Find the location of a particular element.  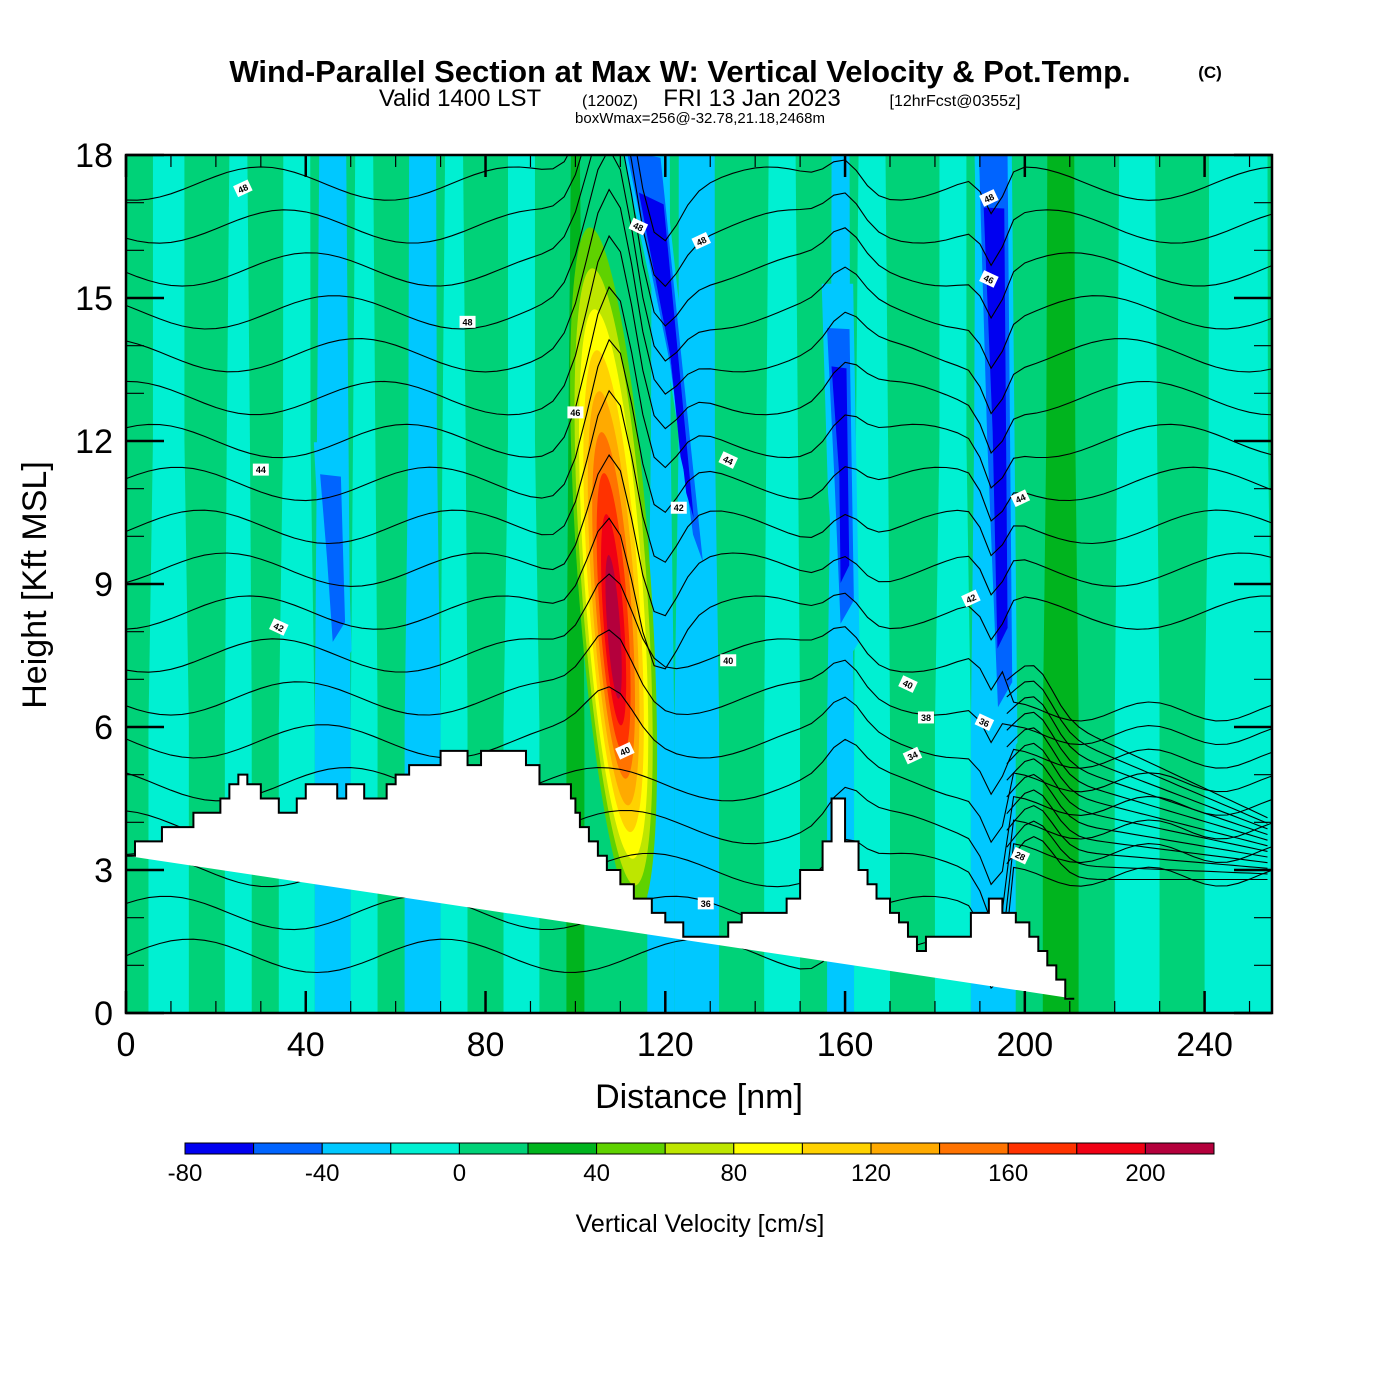

colorbar-tick-label: -40 is located at coordinates (322, 1173).